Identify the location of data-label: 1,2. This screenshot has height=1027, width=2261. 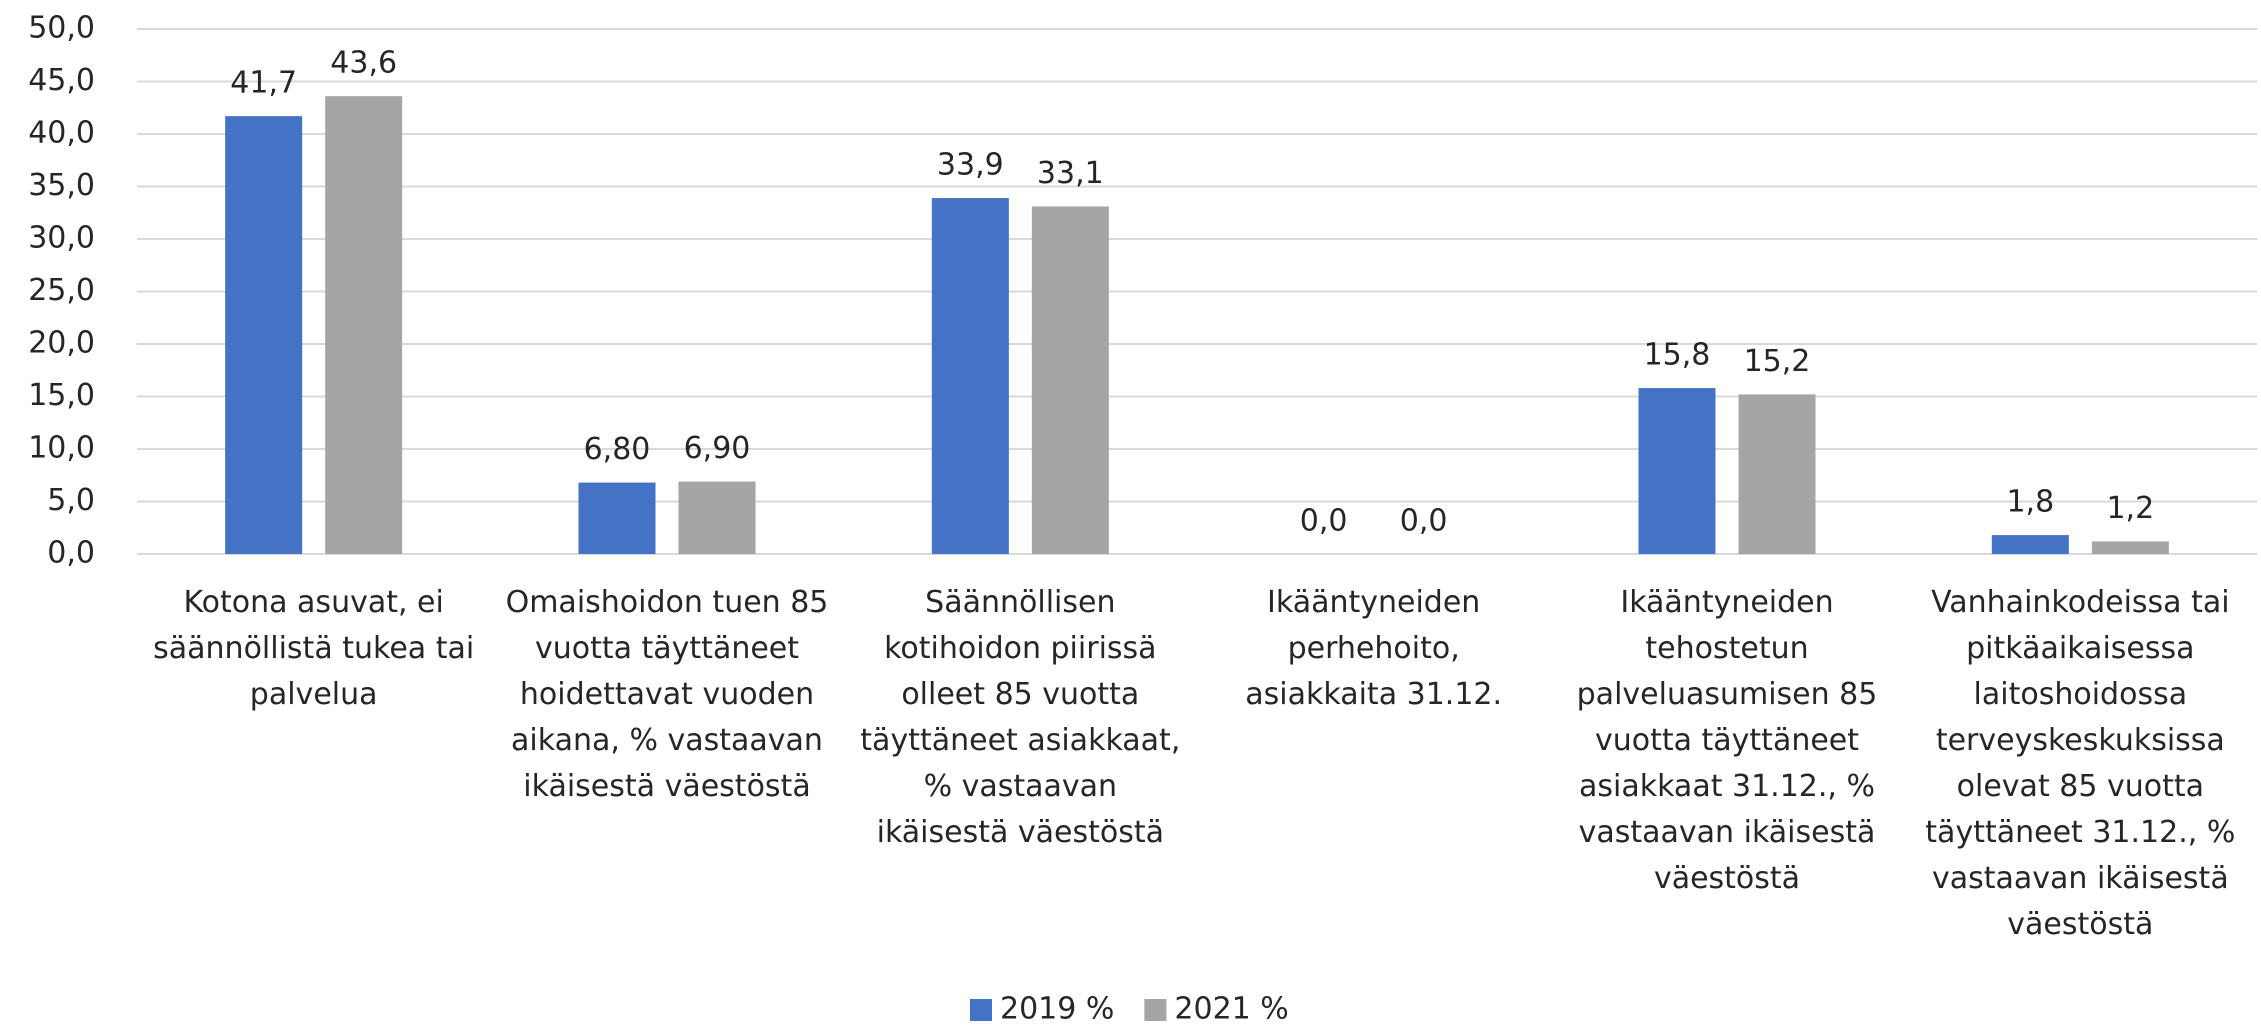
(2130, 508).